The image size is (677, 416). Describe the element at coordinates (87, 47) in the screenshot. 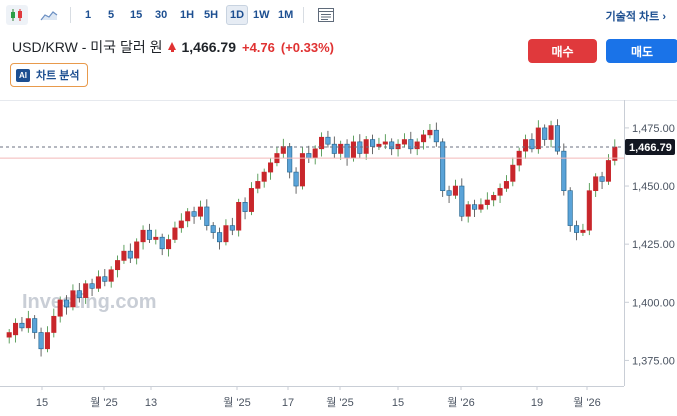

I see `instrument-name: USD/KRW - 미국 달러 원` at that location.